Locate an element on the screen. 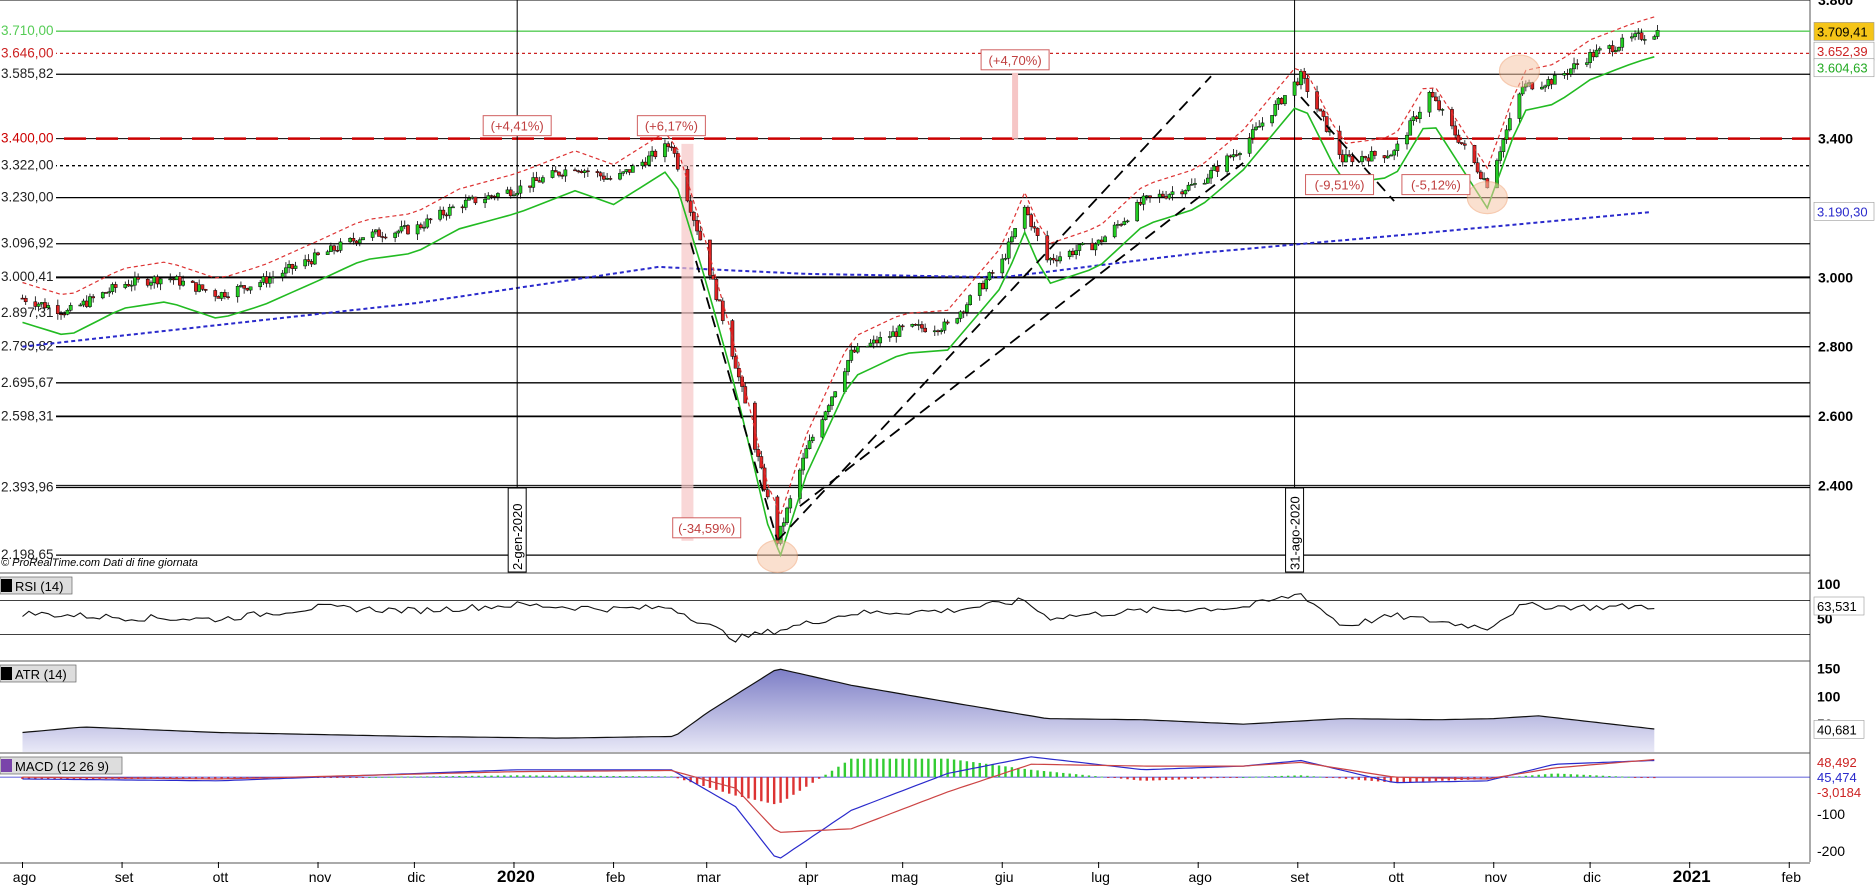  macd-label: MACD (12 26 9) is located at coordinates (62, 766).